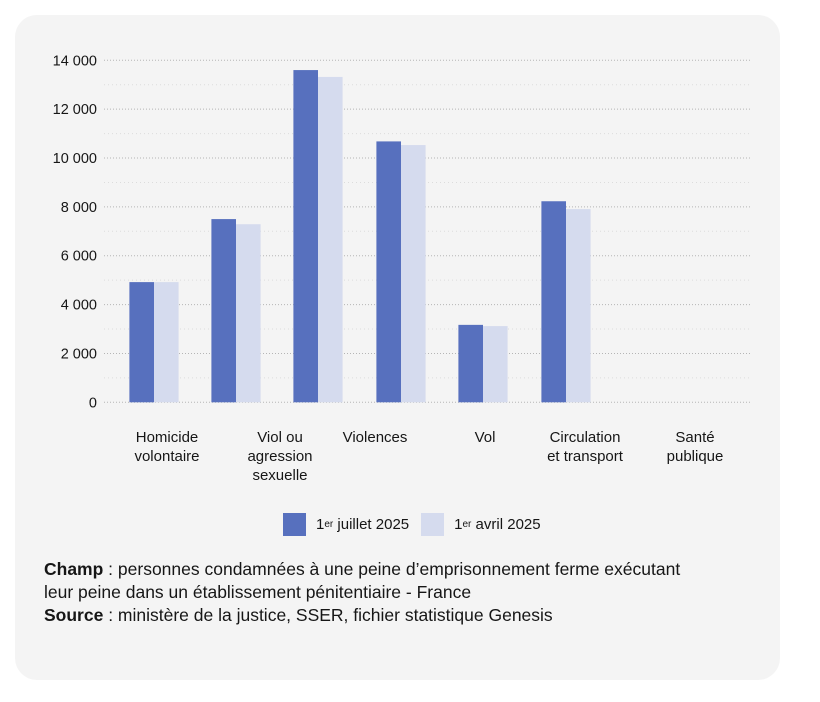  Describe the element at coordinates (506, 524) in the screenshot. I see `legend-label: avril 2025` at that location.